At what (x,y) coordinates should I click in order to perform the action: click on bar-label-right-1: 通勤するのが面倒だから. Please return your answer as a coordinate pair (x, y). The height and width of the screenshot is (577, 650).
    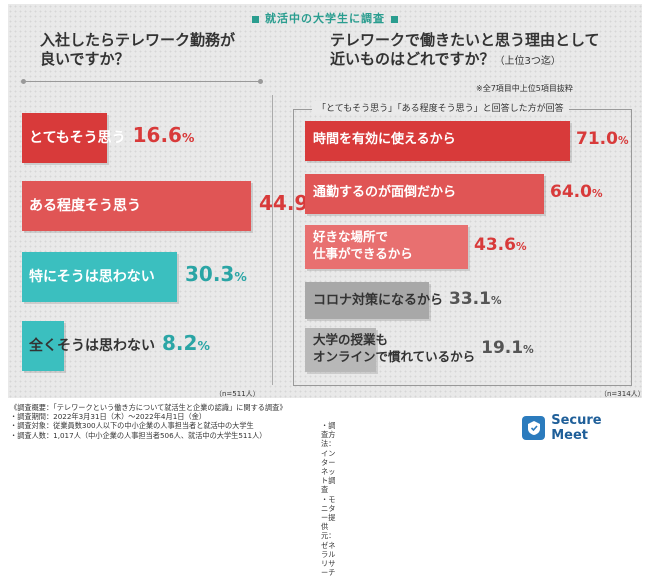
    Looking at the image, I should click on (385, 192).